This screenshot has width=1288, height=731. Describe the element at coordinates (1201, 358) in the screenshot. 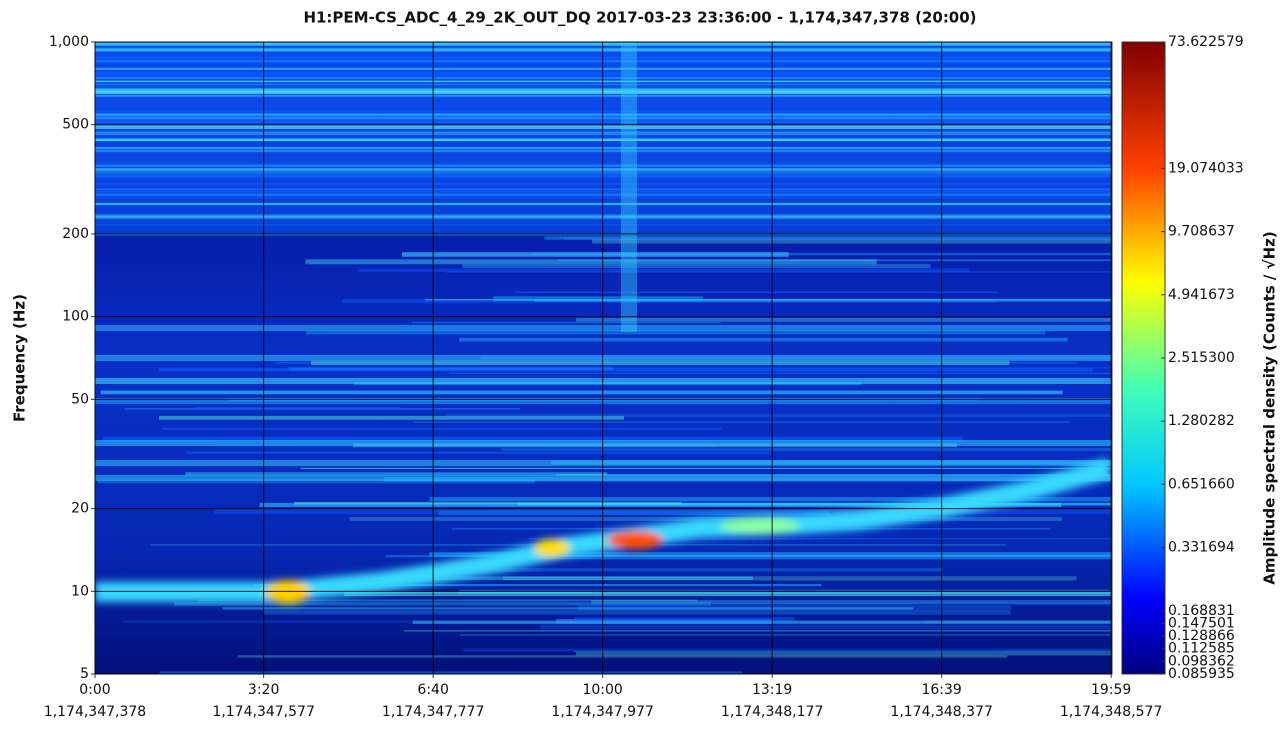

I see `colorbar-tick-label: 2.515300` at that location.